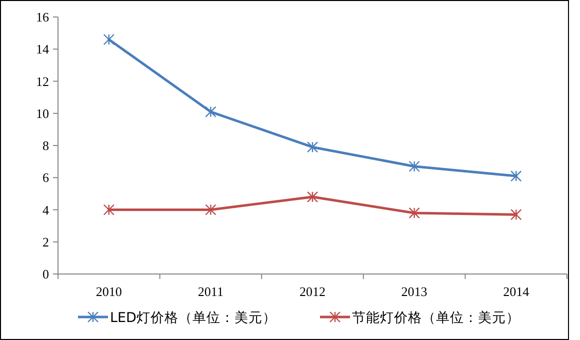 The height and width of the screenshot is (340, 580). What do you see at coordinates (516, 291) in the screenshot?
I see `x-tick-label: 2014` at bounding box center [516, 291].